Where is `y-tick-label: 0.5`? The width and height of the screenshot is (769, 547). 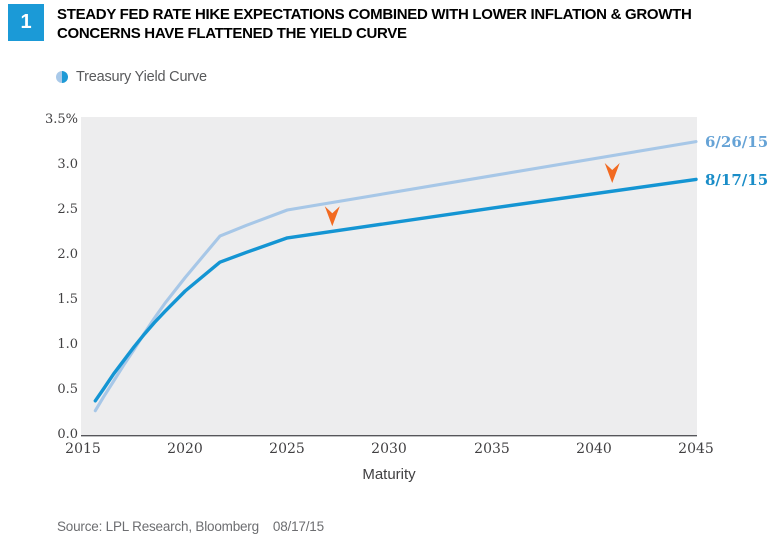 y-tick-label: 0.5 is located at coordinates (67, 389).